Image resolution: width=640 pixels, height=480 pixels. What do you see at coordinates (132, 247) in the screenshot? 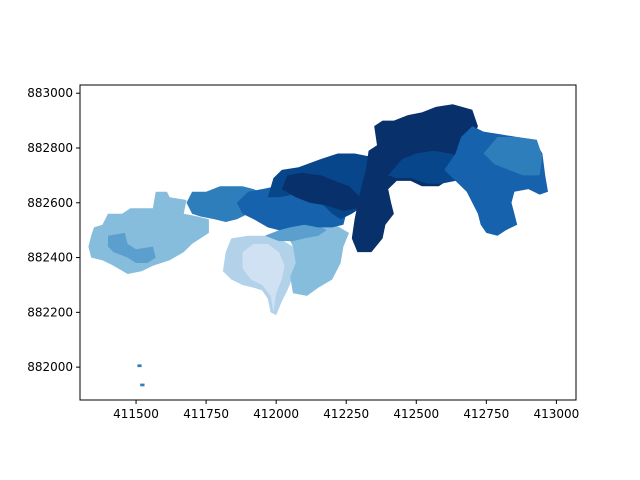
I see `map-region-west-mid-light-patch` at bounding box center [132, 247].